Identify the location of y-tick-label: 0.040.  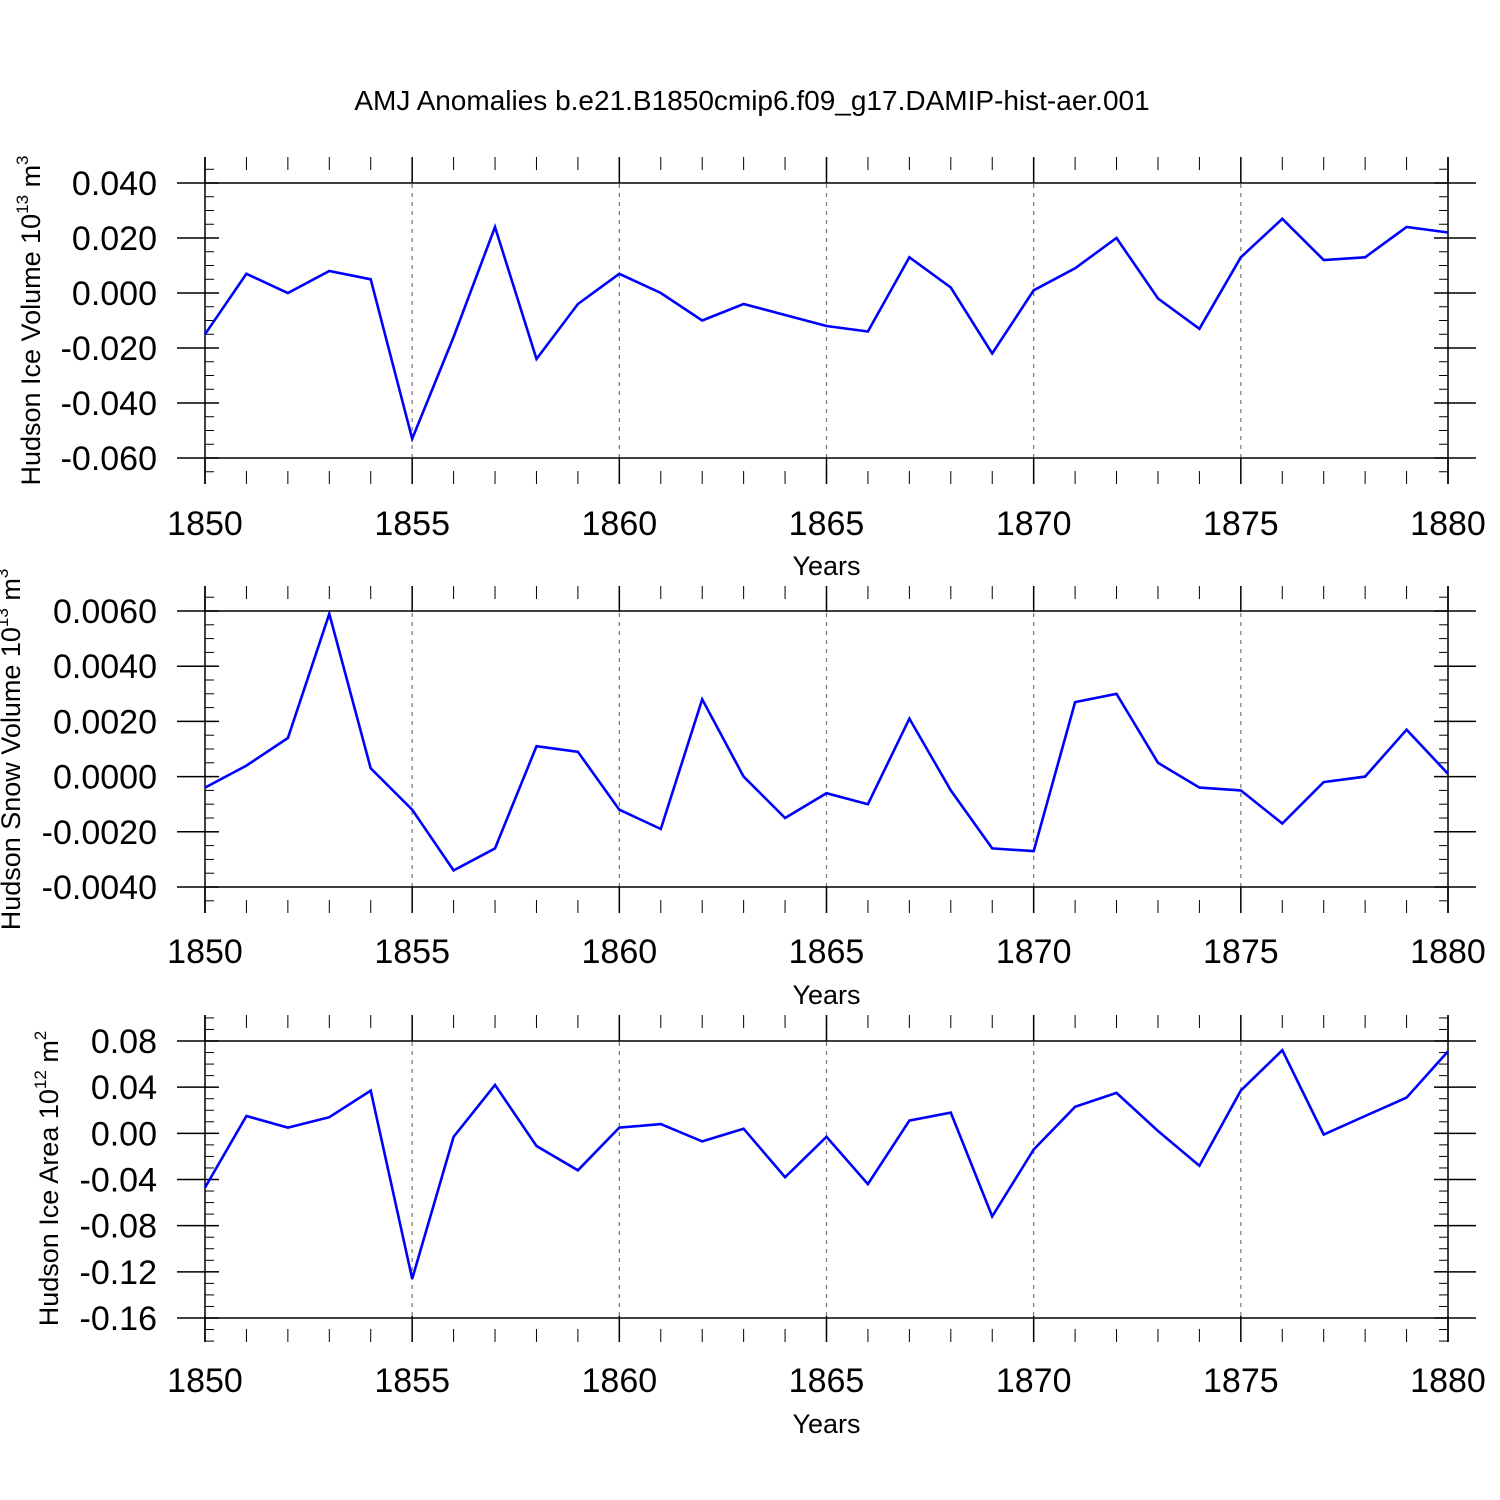
(114, 184).